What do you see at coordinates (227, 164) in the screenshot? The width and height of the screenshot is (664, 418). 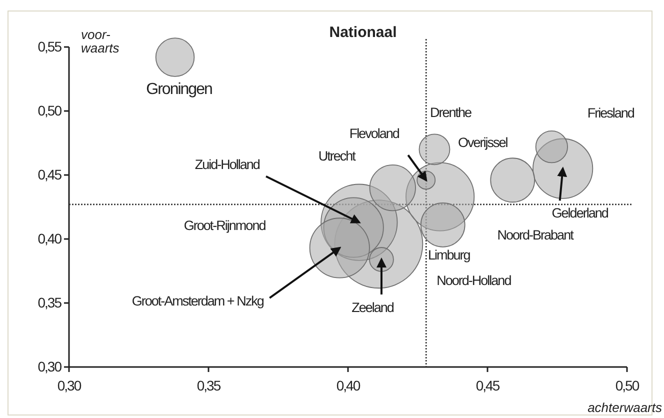 I see `annotation: Zuid-Holland` at bounding box center [227, 164].